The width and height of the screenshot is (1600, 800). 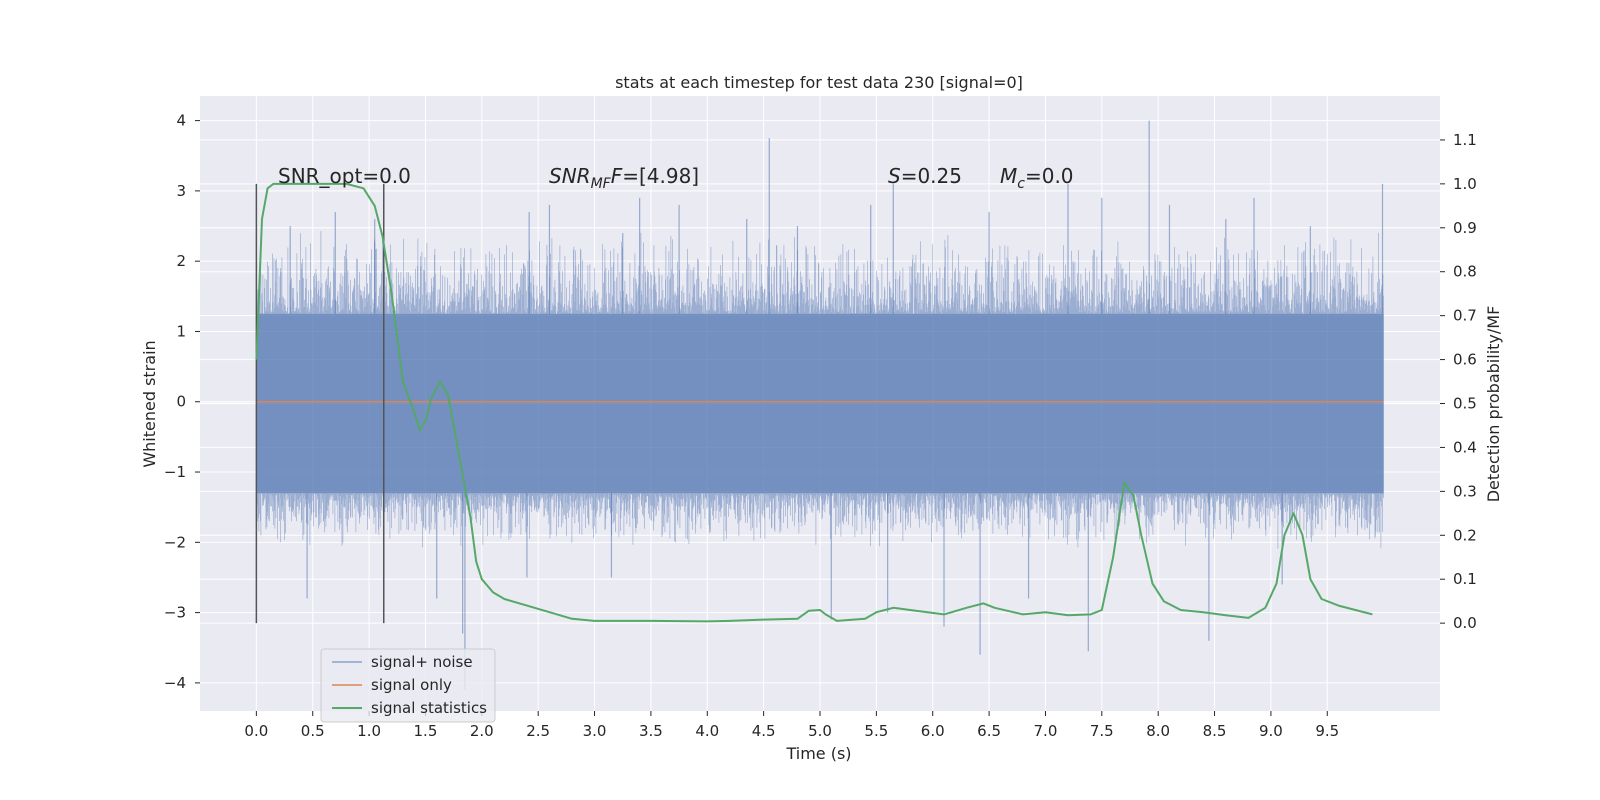 What do you see at coordinates (482, 731) in the screenshot?
I see `x-tick-label: 2.0` at bounding box center [482, 731].